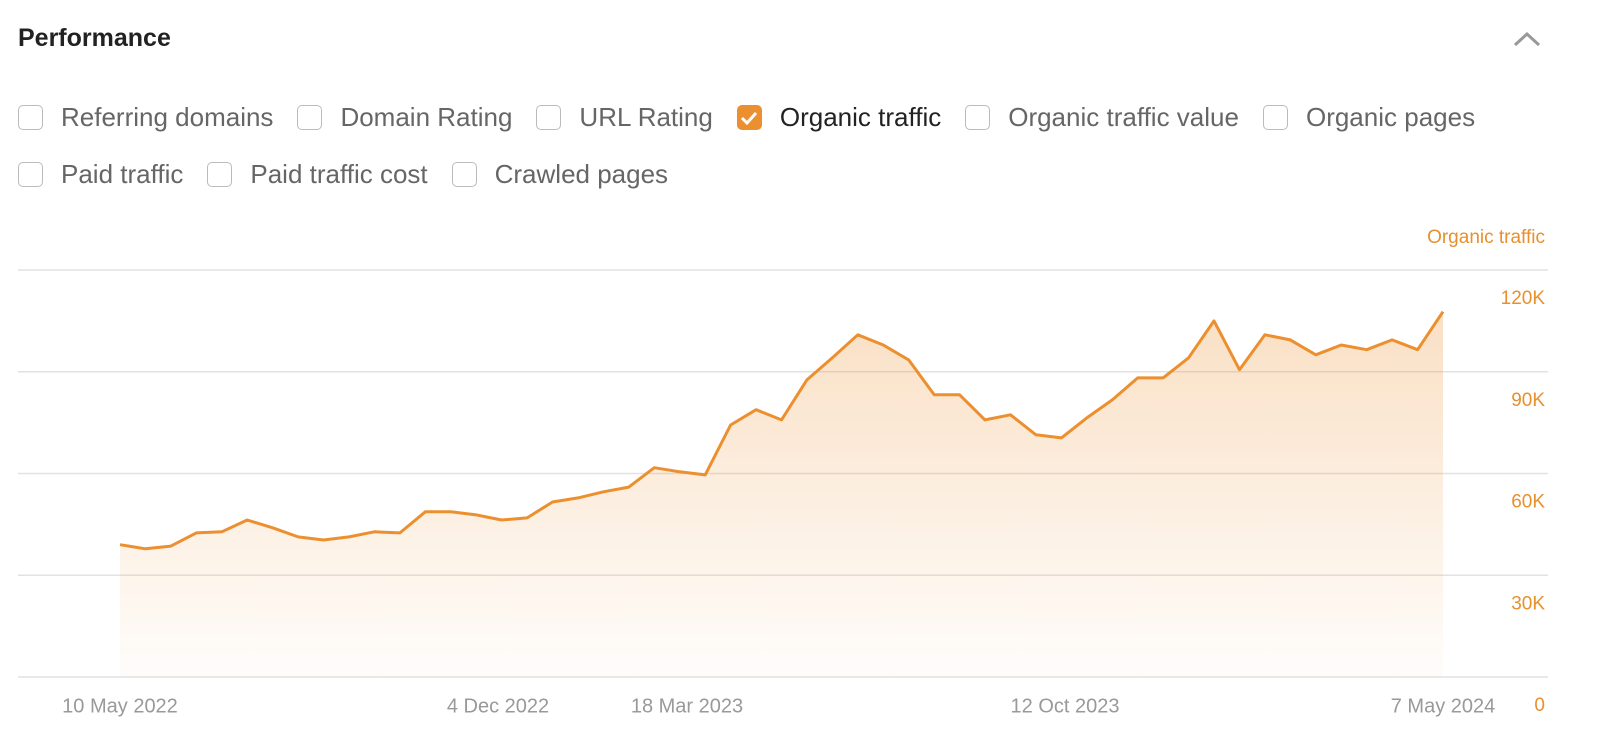 The height and width of the screenshot is (749, 1600). Describe the element at coordinates (1528, 502) in the screenshot. I see `y-tick-label: 60K` at that location.